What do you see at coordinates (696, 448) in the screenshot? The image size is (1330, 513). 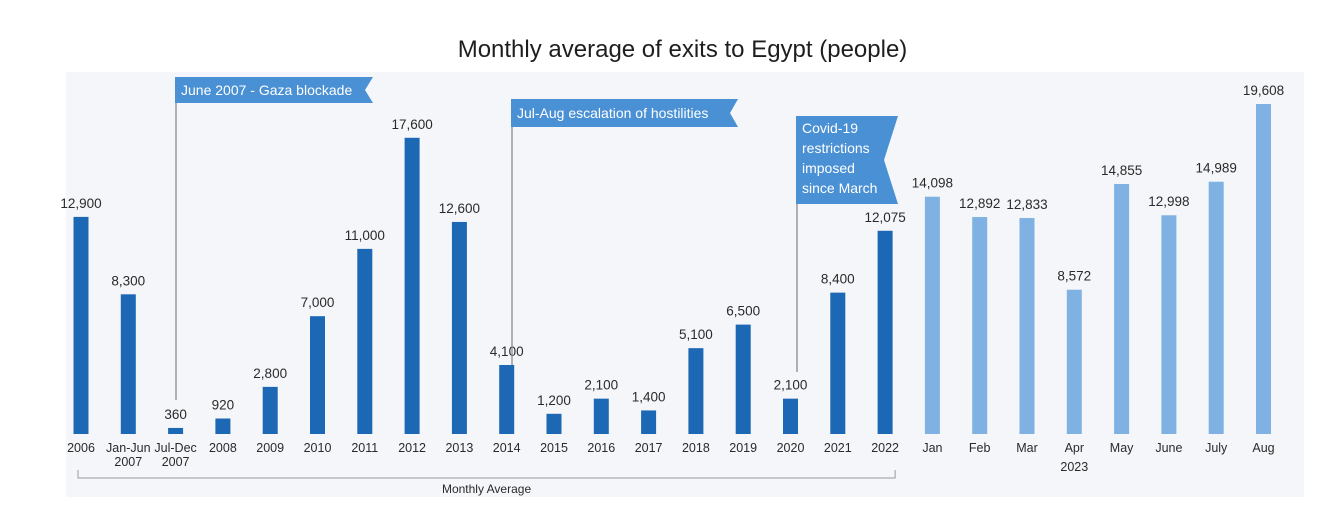 I see `category-label: 2018` at bounding box center [696, 448].